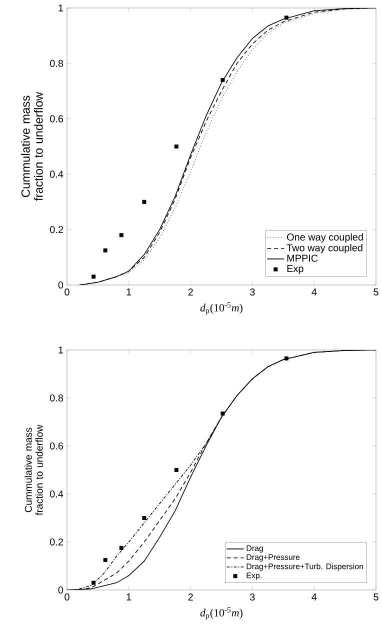 The width and height of the screenshot is (382, 628). Describe the element at coordinates (302, 258) in the screenshot. I see `legend-label: MPPIC` at that location.